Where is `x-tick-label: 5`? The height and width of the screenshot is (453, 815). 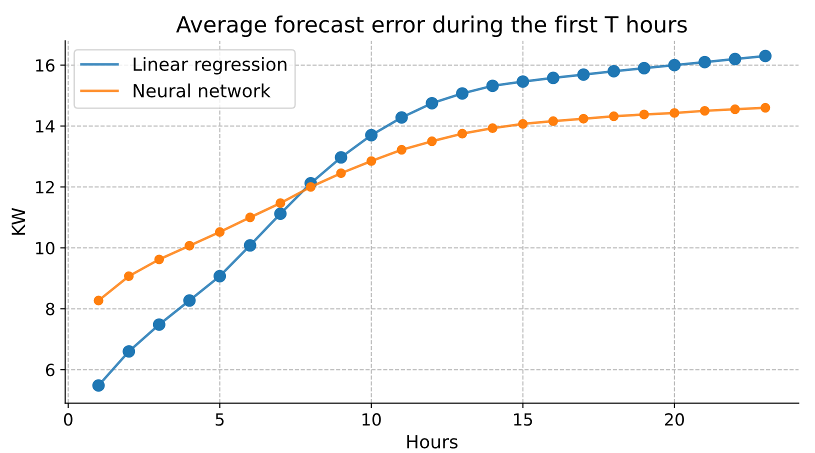 x-tick-label: 5 is located at coordinates (220, 419).